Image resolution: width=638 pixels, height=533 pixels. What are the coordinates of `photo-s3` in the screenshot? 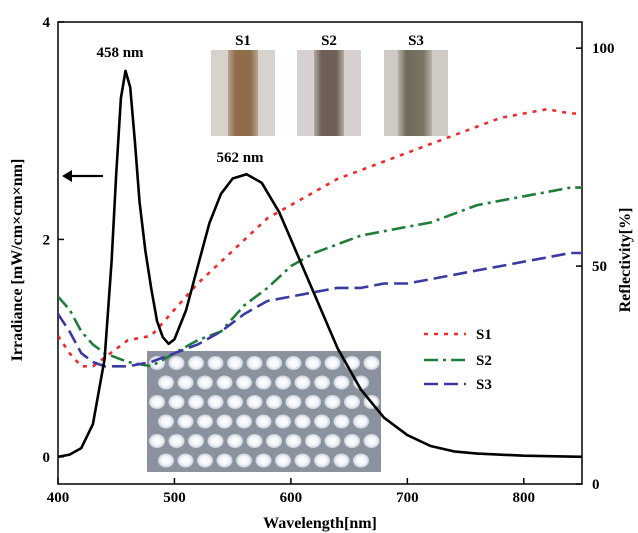 It's located at (416, 93).